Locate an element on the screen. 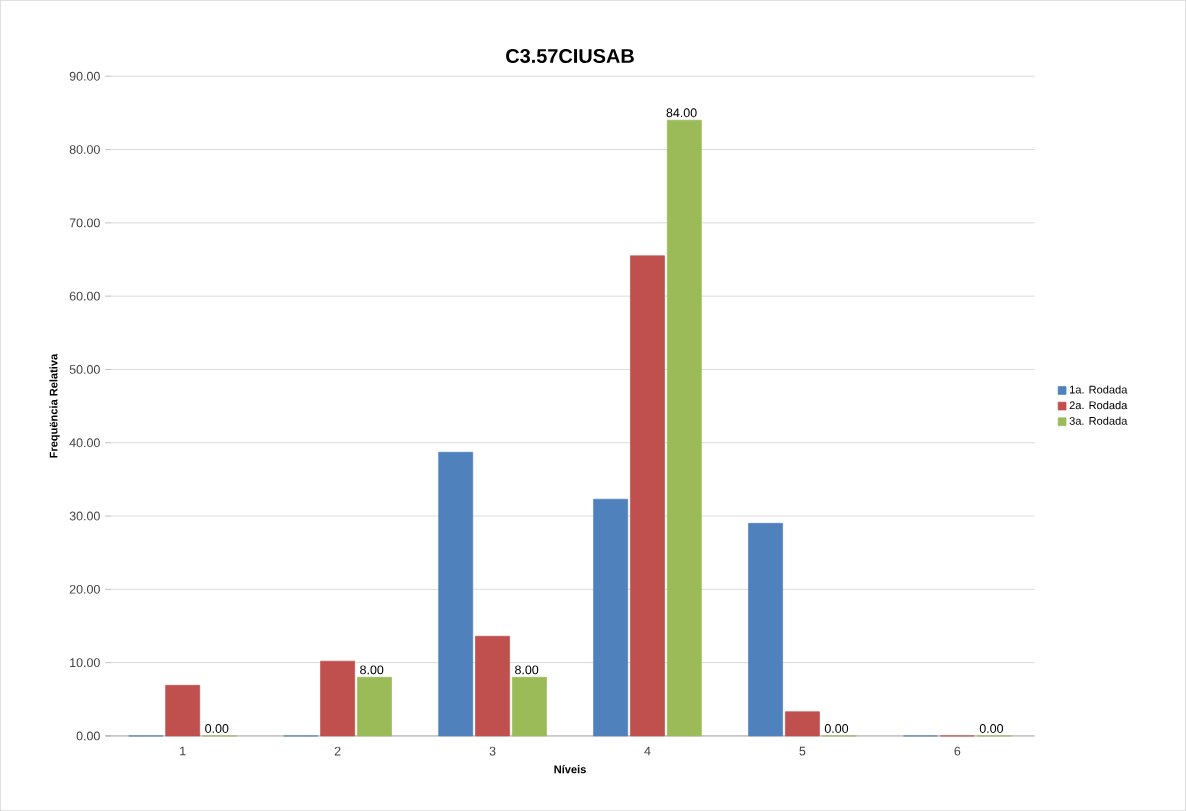  x-axis-title: Níveis is located at coordinates (570, 769).